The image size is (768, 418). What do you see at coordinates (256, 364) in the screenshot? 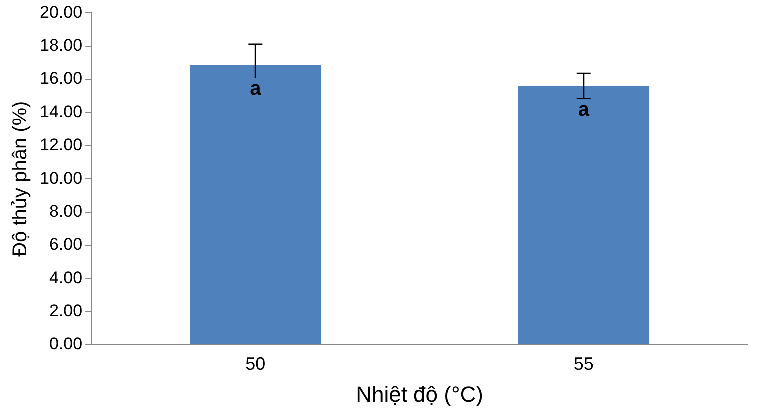
I see `x-tick-label: 50` at bounding box center [256, 364].